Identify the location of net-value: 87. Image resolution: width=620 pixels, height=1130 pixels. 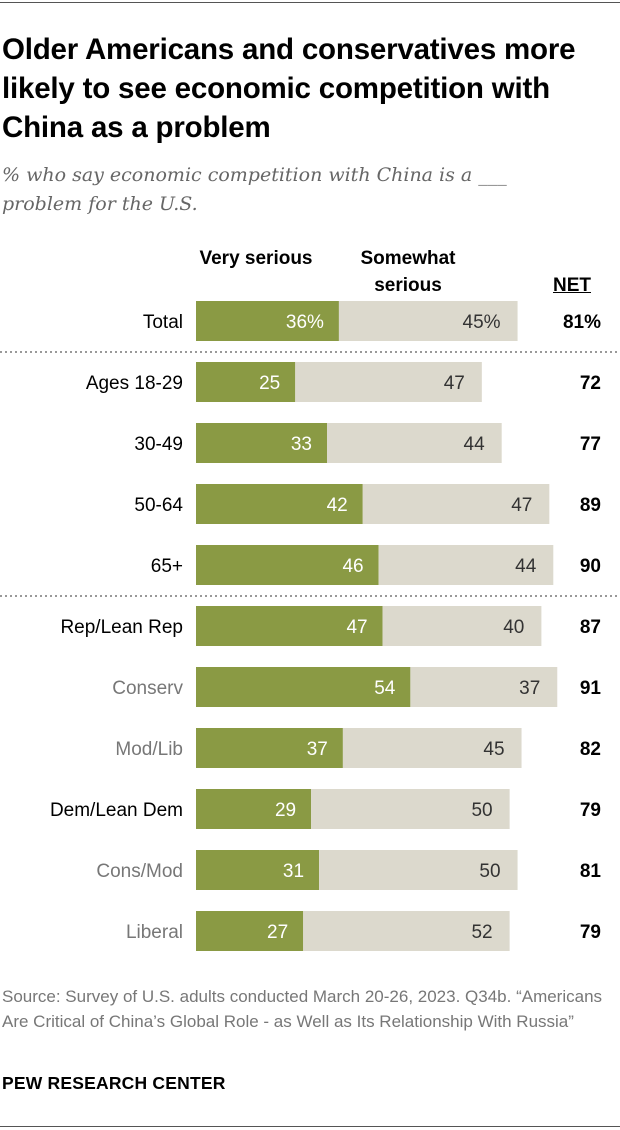
(590, 627).